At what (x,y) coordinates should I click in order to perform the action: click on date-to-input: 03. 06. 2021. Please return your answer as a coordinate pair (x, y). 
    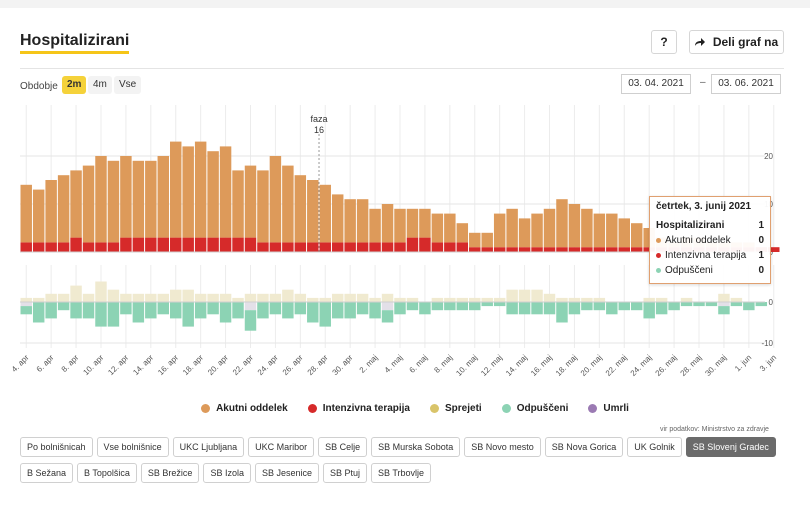
    Looking at the image, I should click on (746, 84).